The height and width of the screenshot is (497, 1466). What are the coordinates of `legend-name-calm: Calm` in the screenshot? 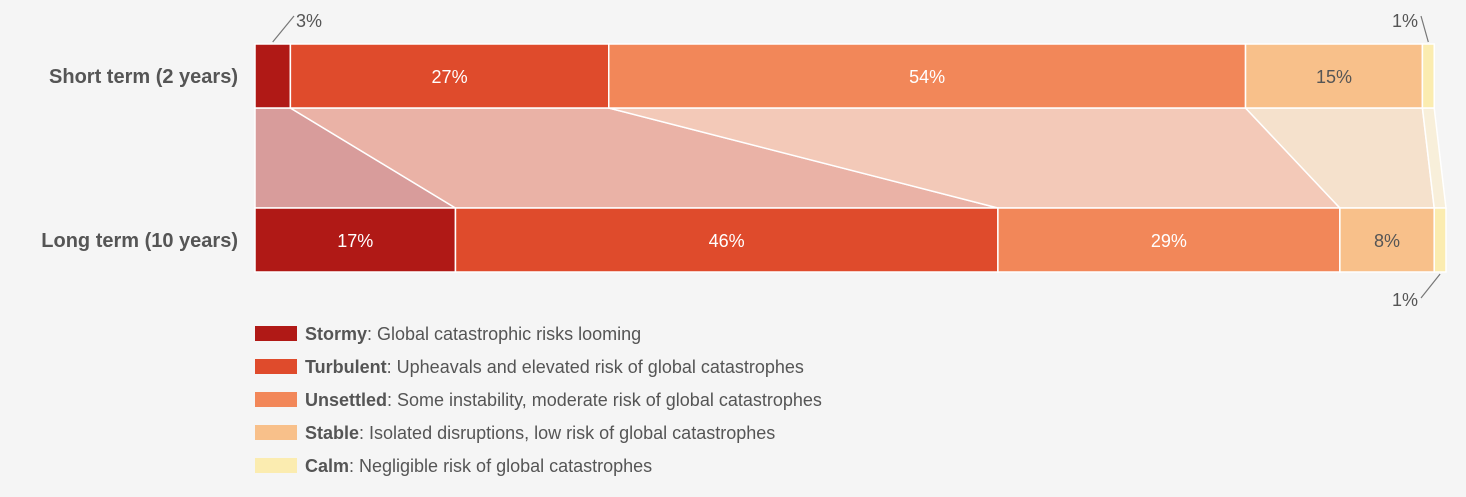 It's located at (327, 466).